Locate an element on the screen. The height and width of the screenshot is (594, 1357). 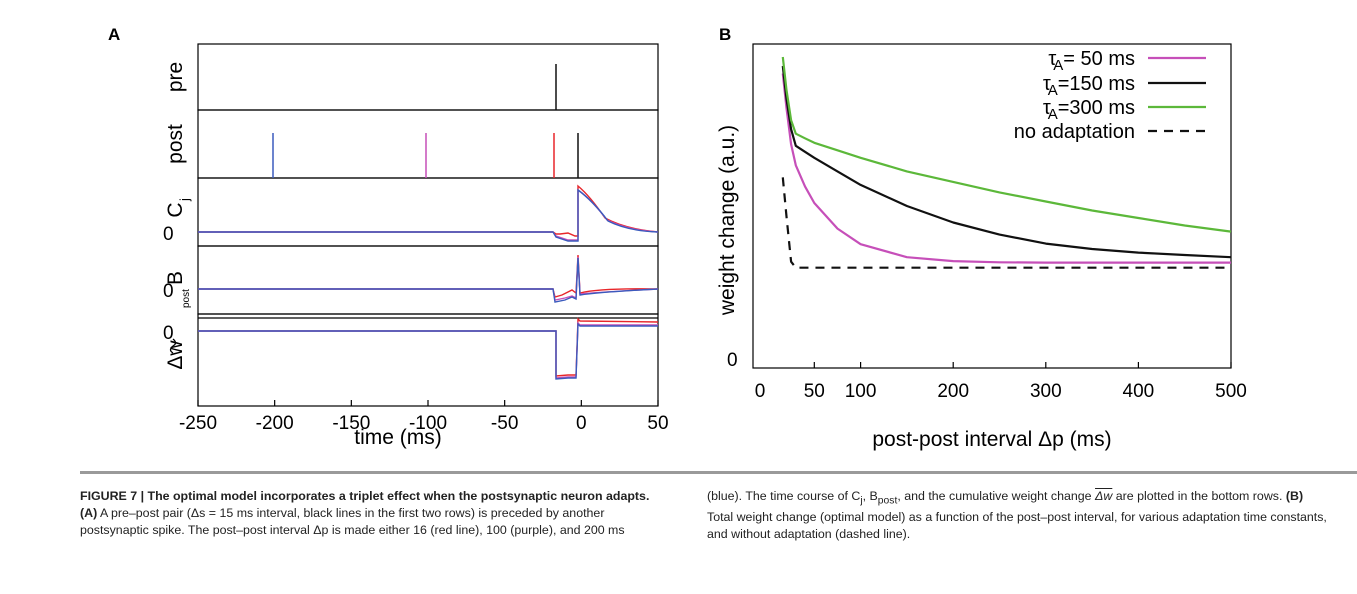
dw-traces is located at coordinates (428, 348).